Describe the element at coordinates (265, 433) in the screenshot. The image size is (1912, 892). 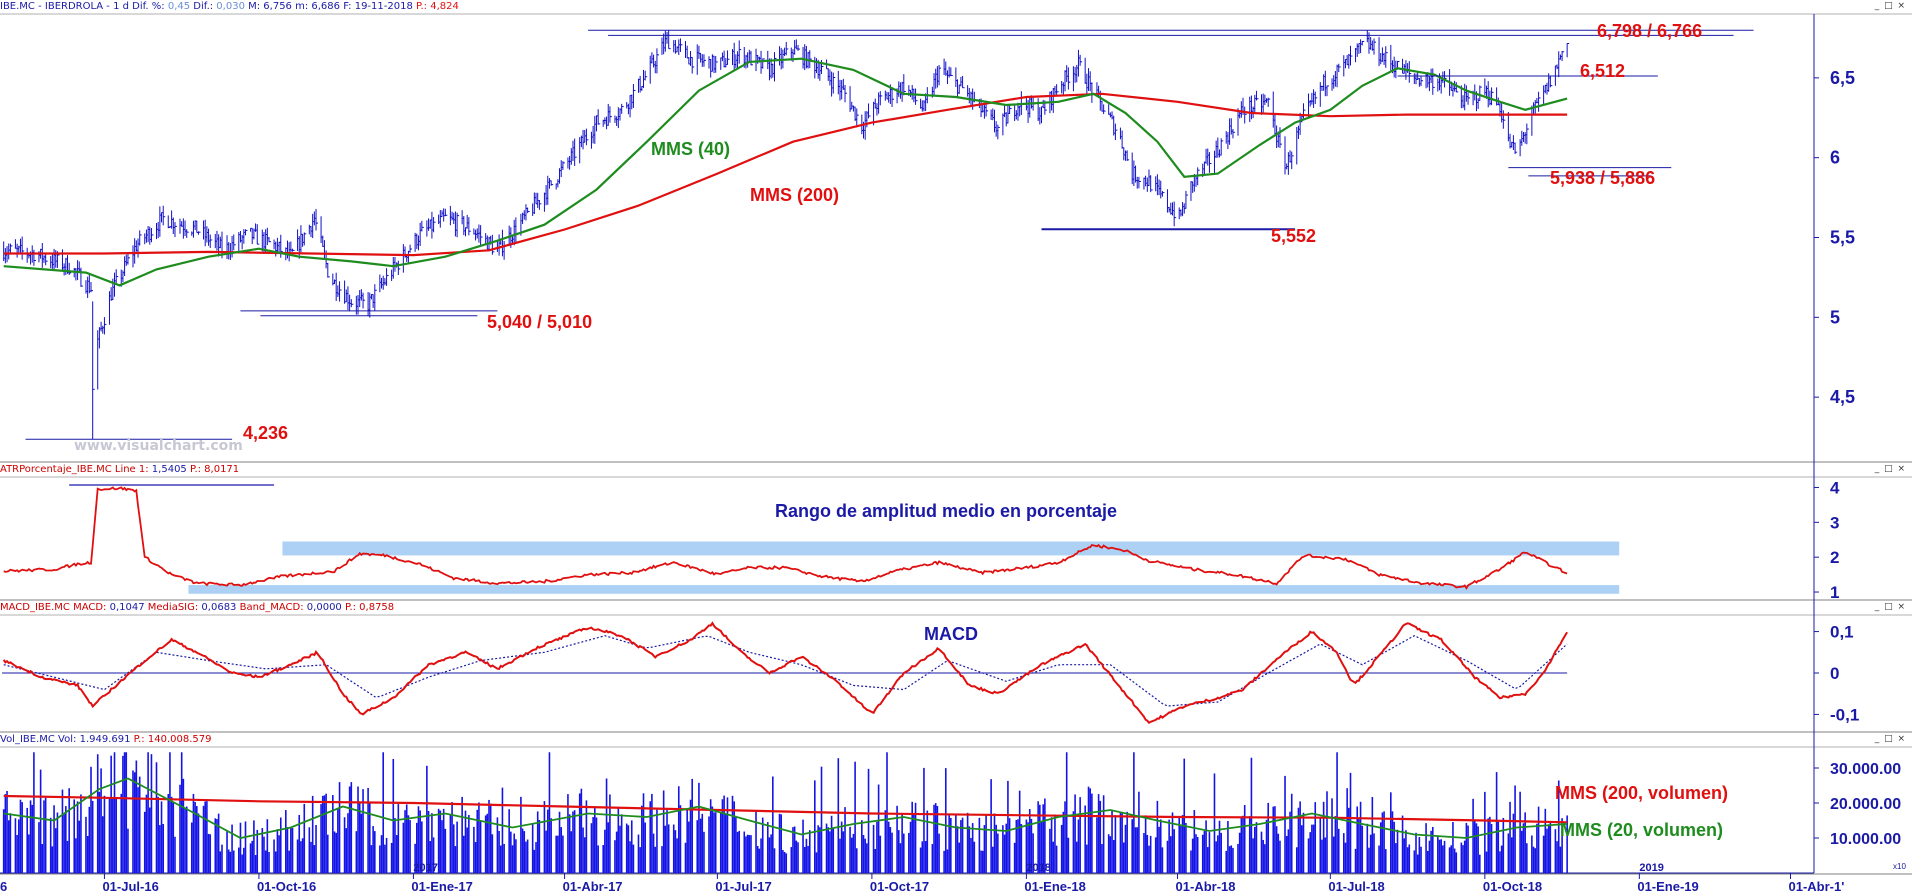
I see `level-label: 4,236` at that location.